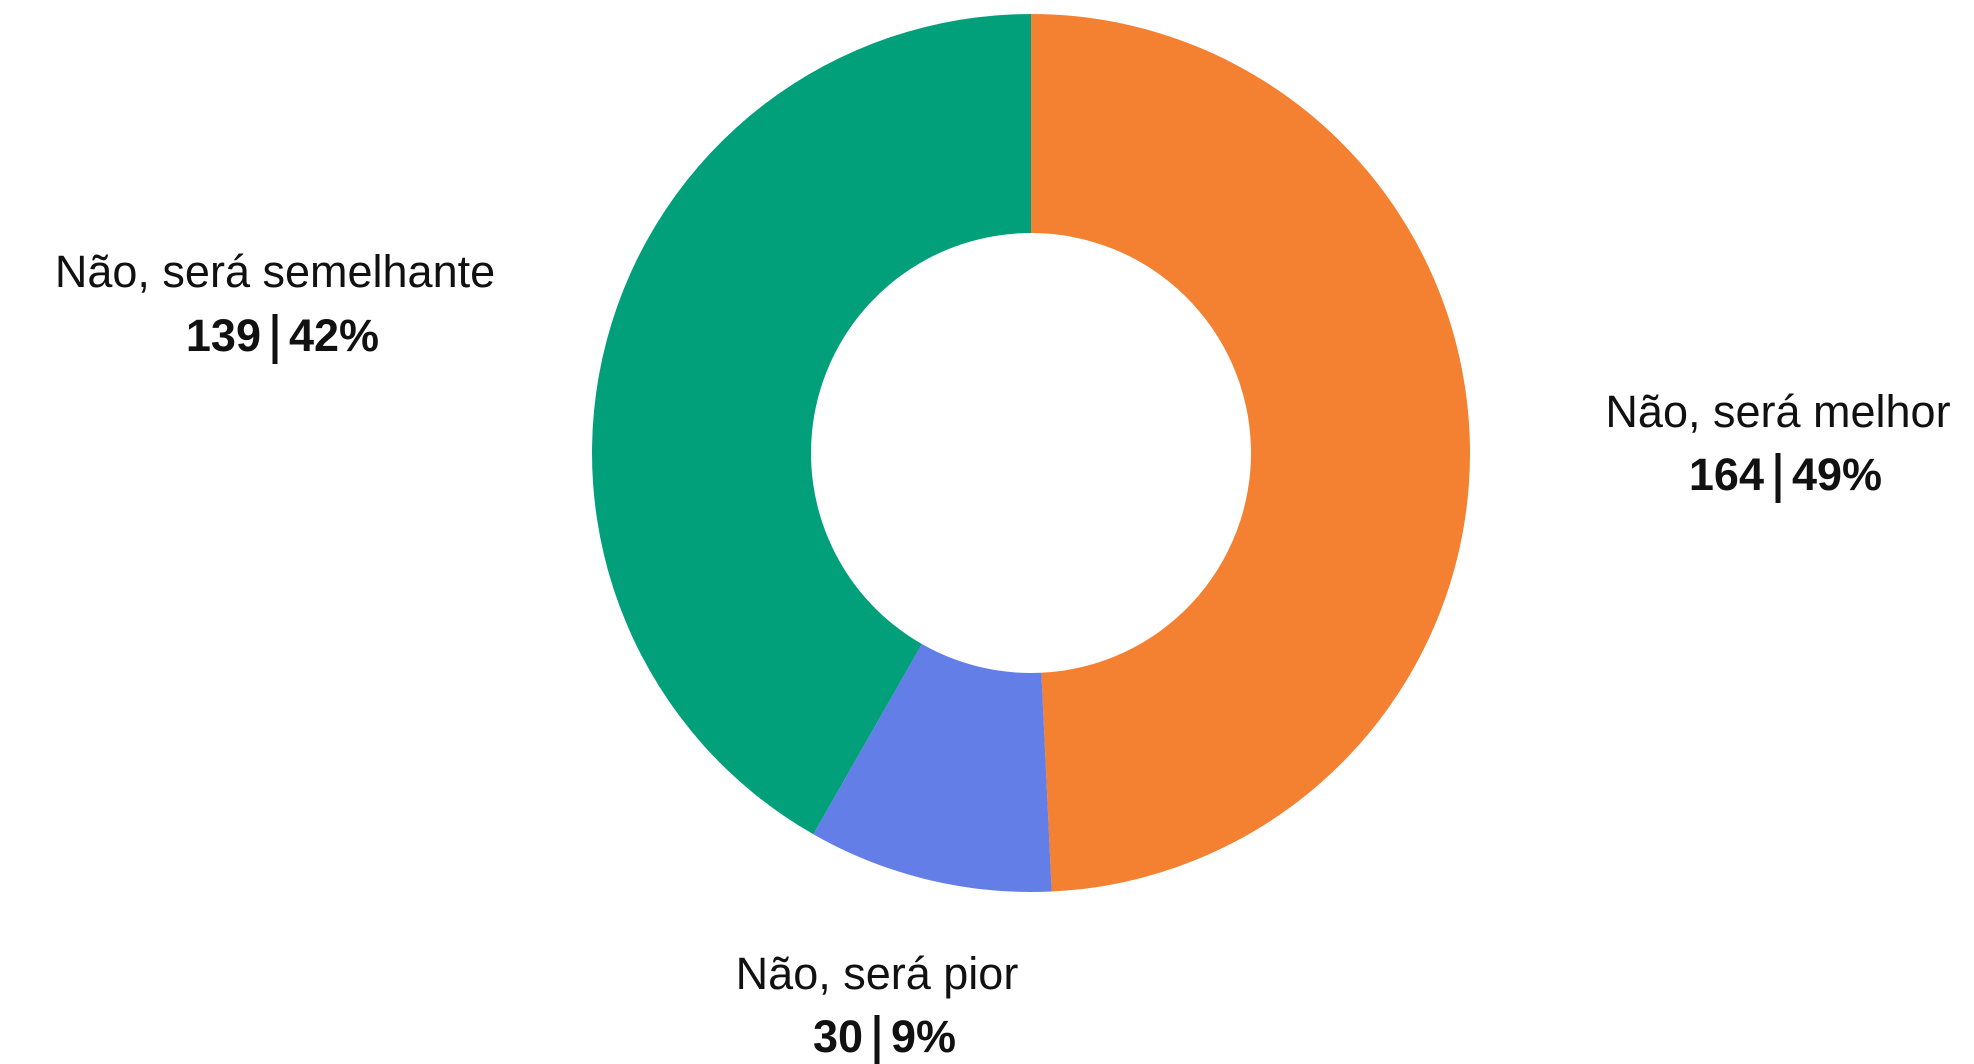 Image resolution: width=1974 pixels, height=1064 pixels. What do you see at coordinates (877, 973) in the screenshot?
I see `slice-label: Não, será pior` at bounding box center [877, 973].